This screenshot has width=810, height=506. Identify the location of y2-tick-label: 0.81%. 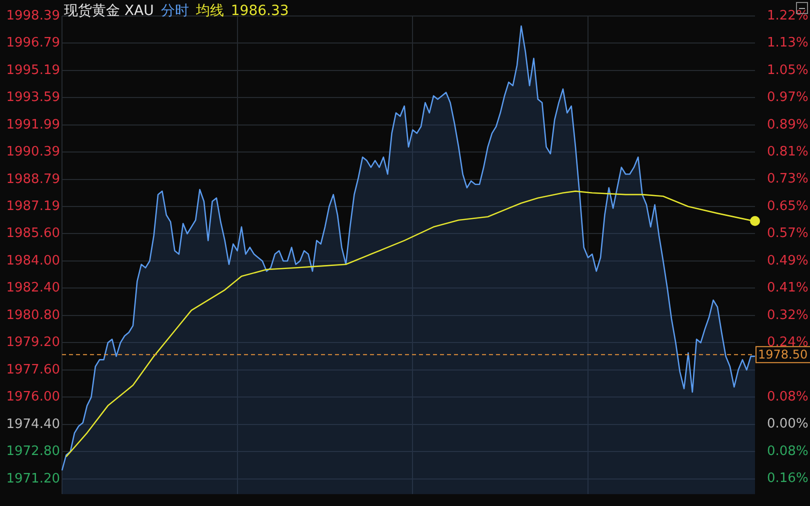
(787, 152).